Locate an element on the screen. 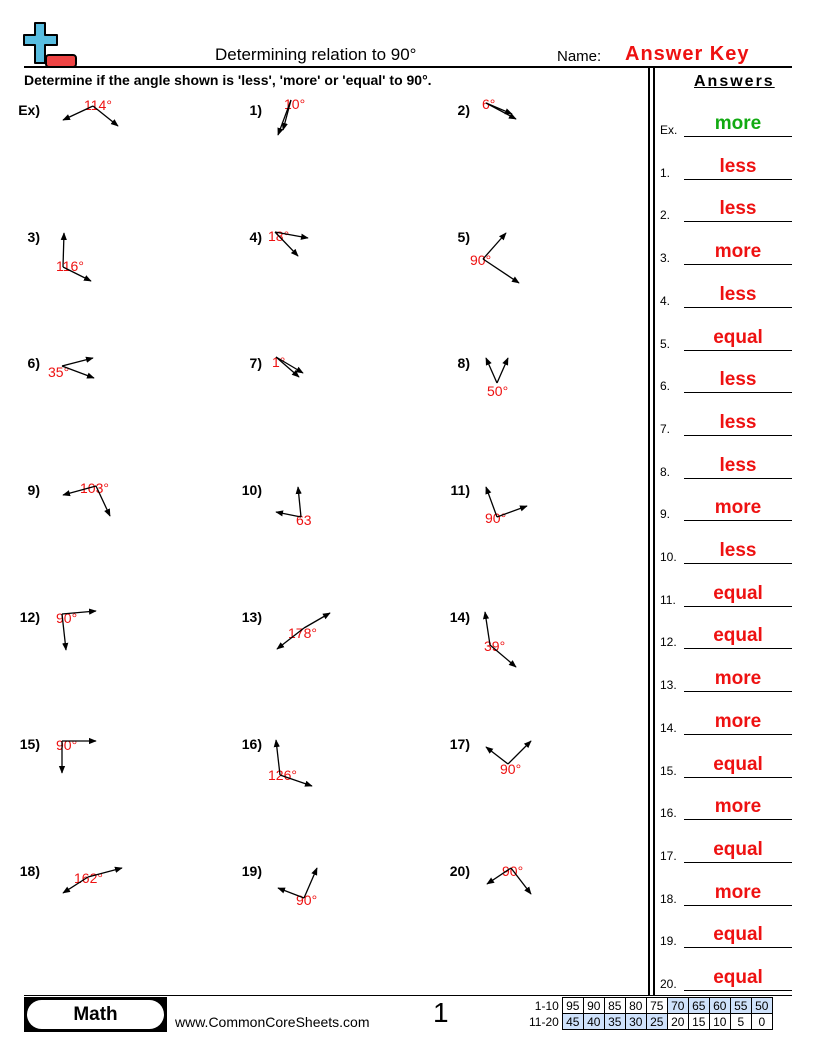 The image size is (816, 1056). score-cell: 10 is located at coordinates (719, 1021).